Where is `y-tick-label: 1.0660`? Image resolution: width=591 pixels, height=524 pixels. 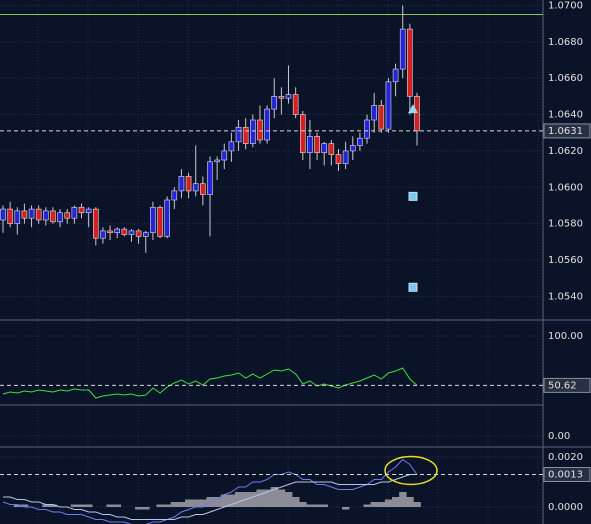
y-tick-label: 1.0660 is located at coordinates (565, 78).